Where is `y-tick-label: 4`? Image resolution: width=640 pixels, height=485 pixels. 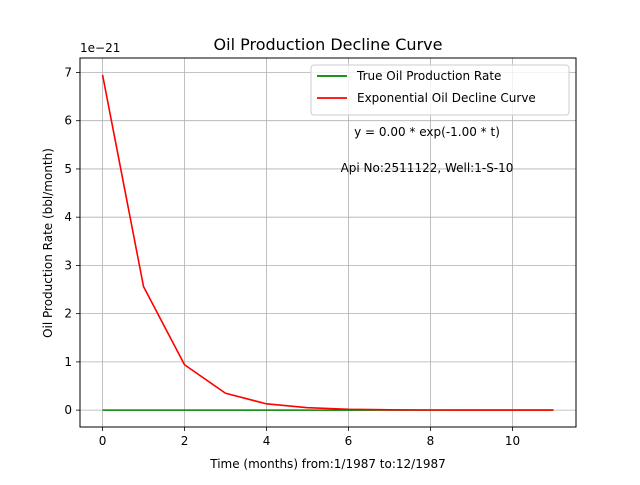 y-tick-label: 4 is located at coordinates (68, 217).